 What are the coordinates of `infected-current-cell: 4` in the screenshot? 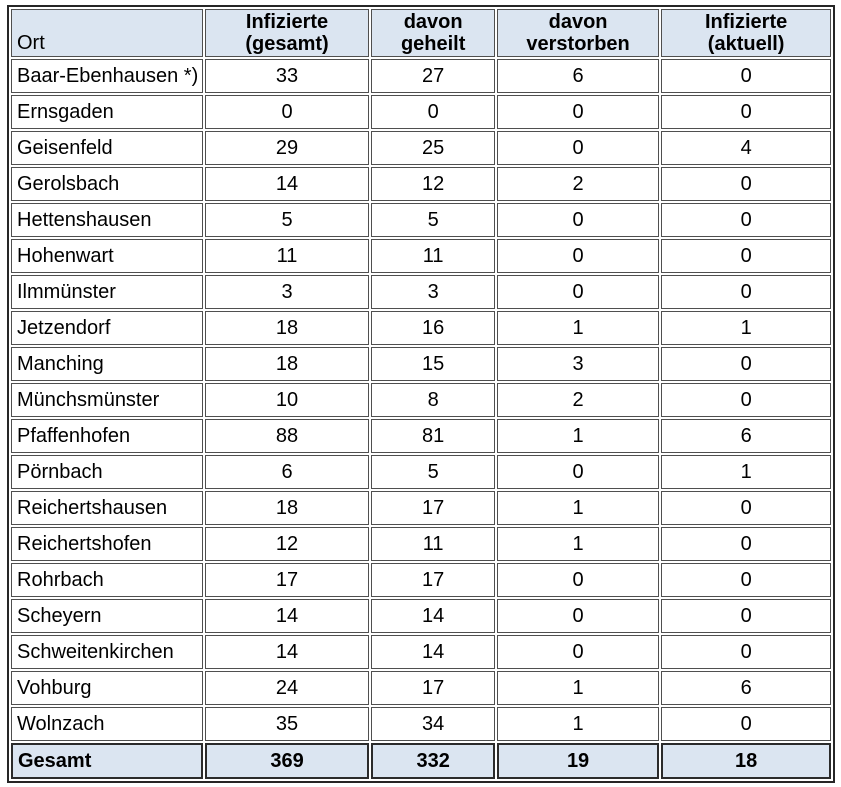 It's located at (746, 148).